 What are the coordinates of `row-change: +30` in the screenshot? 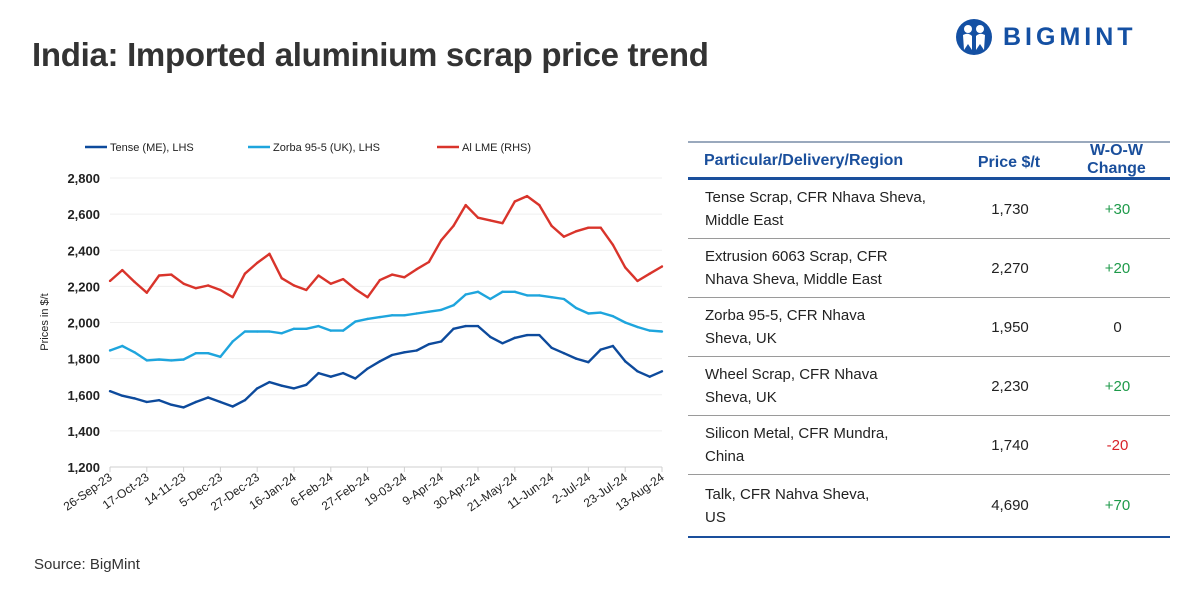 It's located at (1117, 209).